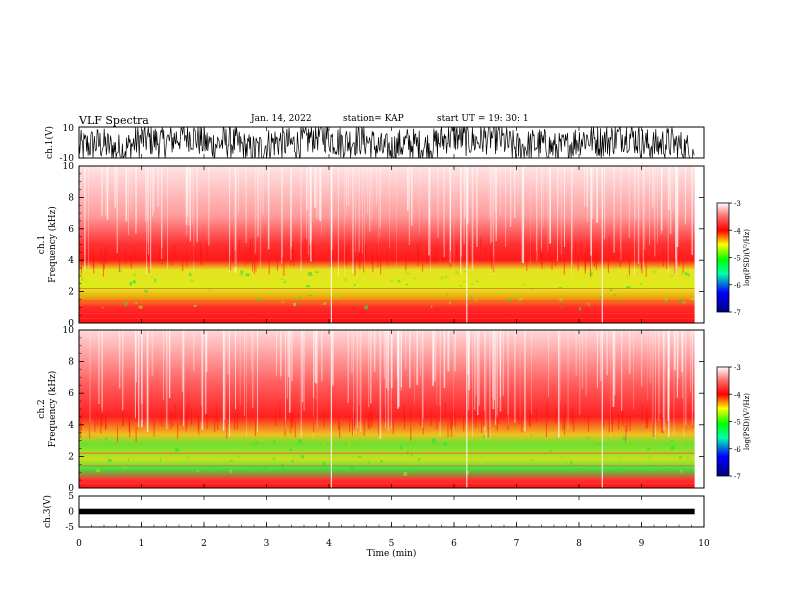 This screenshot has height=612, width=792. Describe the element at coordinates (114, 120) in the screenshot. I see `figure-title: VLF Spectra` at that location.